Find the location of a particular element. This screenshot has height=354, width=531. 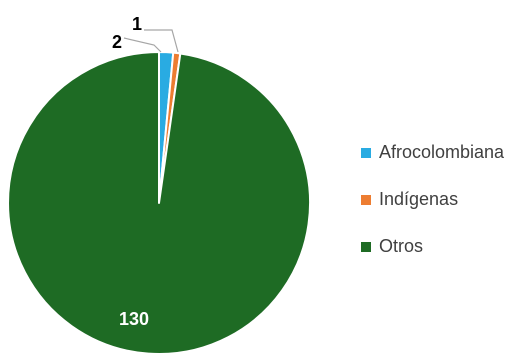

legend-label-afrocolombiana: Afrocolombiana is located at coordinates (442, 152).